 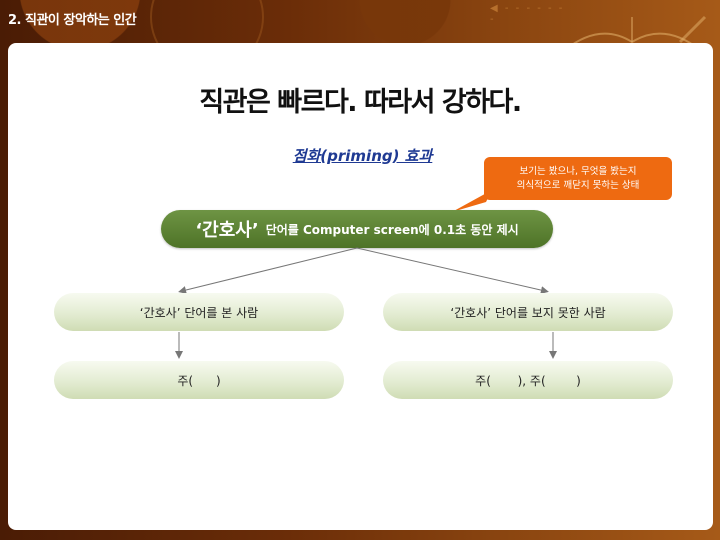 What do you see at coordinates (578, 178) in the screenshot?
I see `callout-box: 보기는 봤으나, 무엇을 봤는지 의식적으로 깨닫지 못하는 상태` at bounding box center [578, 178].